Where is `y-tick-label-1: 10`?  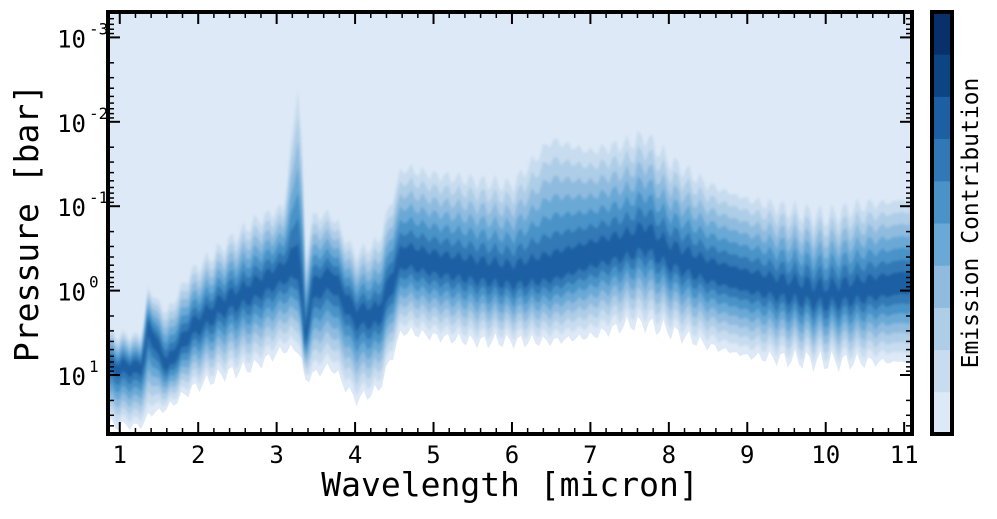 y-tick-label-1: 10 is located at coordinates (71, 377).